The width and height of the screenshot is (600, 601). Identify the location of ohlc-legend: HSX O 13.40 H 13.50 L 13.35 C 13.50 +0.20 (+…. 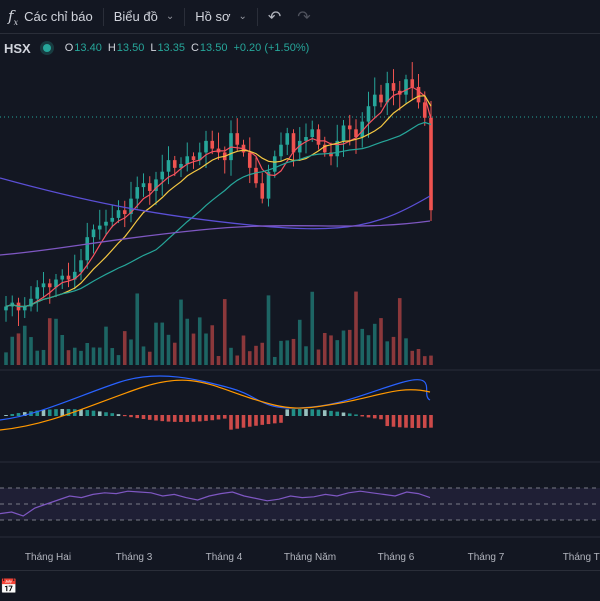
(159, 48).